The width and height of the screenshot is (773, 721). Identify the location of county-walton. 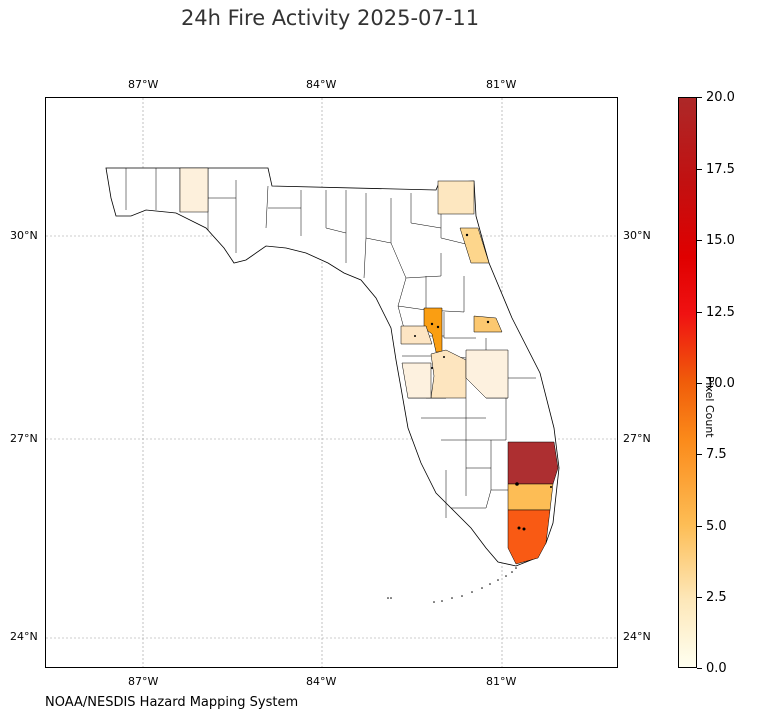
(194, 190).